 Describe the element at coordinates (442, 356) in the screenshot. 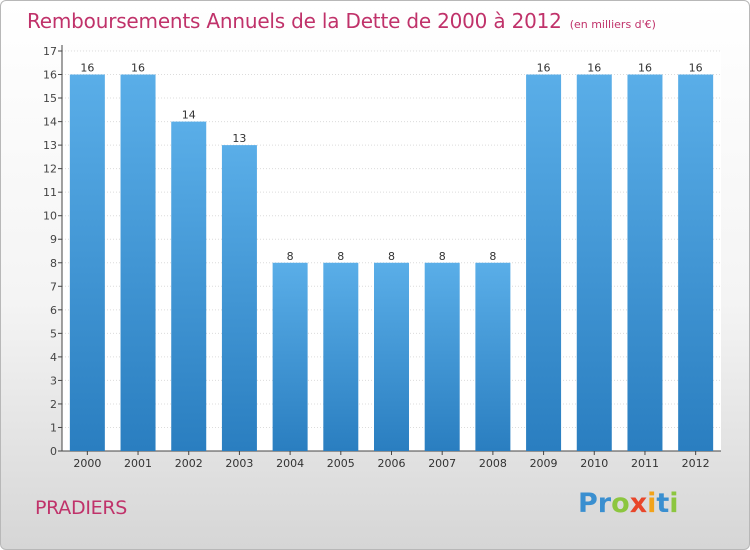

I see `bar-2007` at that location.